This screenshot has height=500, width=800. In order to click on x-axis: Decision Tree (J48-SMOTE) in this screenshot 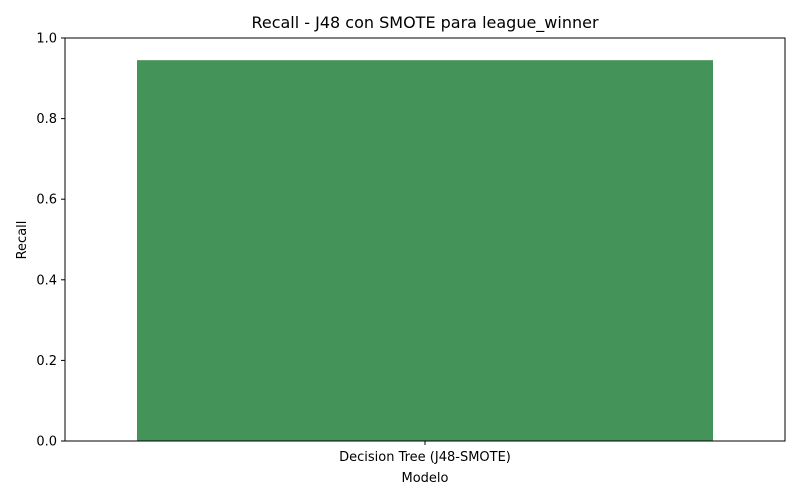, I will do `click(425, 453)`.